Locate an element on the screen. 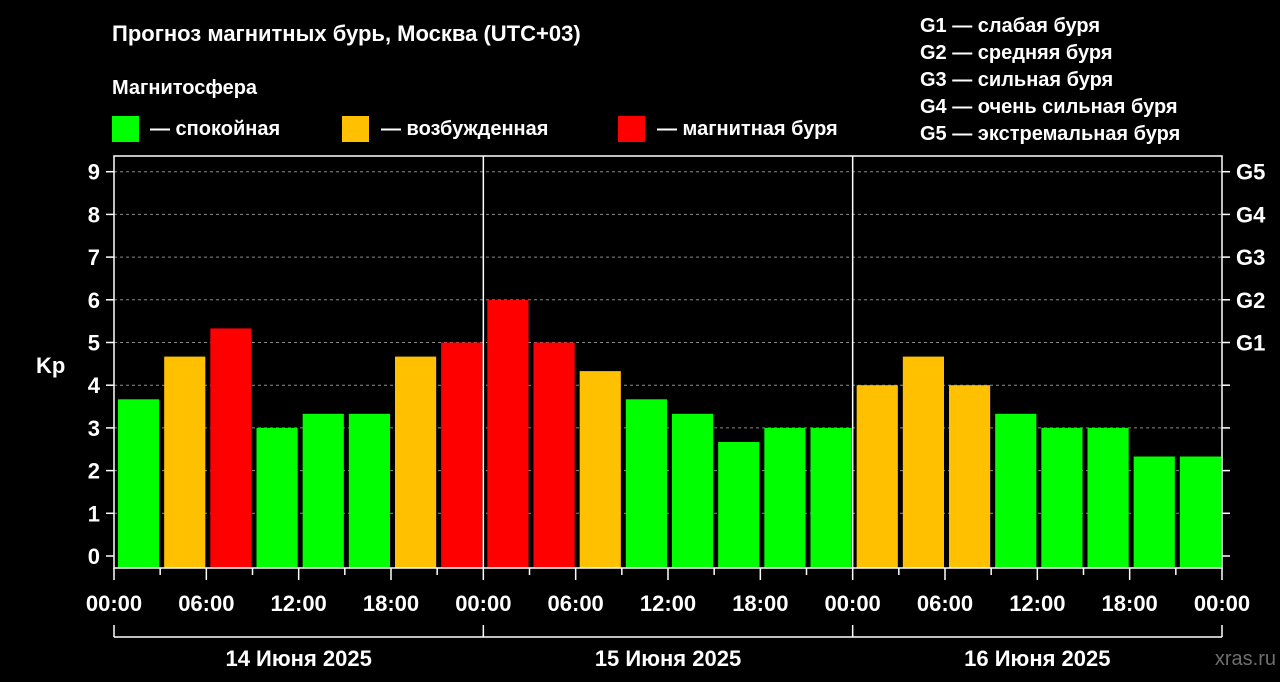 The width and height of the screenshot is (1280, 682). y-tick-label: 2 is located at coordinates (94, 471).